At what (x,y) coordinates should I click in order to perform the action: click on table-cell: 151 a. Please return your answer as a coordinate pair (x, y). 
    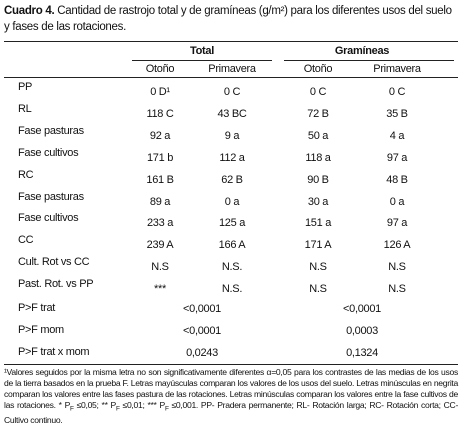
    Looking at the image, I should click on (318, 223).